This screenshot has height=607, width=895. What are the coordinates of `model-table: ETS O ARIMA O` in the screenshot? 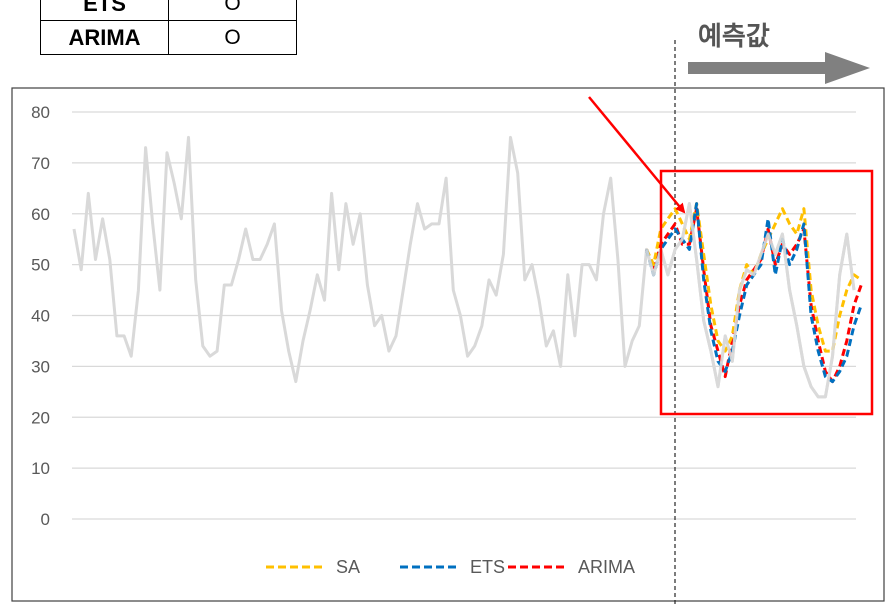 It's located at (168, 27).